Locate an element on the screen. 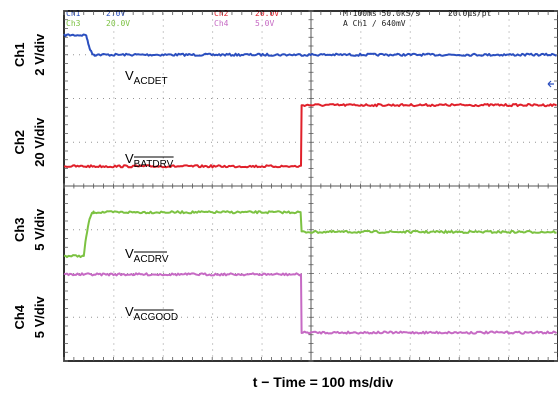 The image size is (558, 393). header-ch1: Ch1 is located at coordinates (73, 13).